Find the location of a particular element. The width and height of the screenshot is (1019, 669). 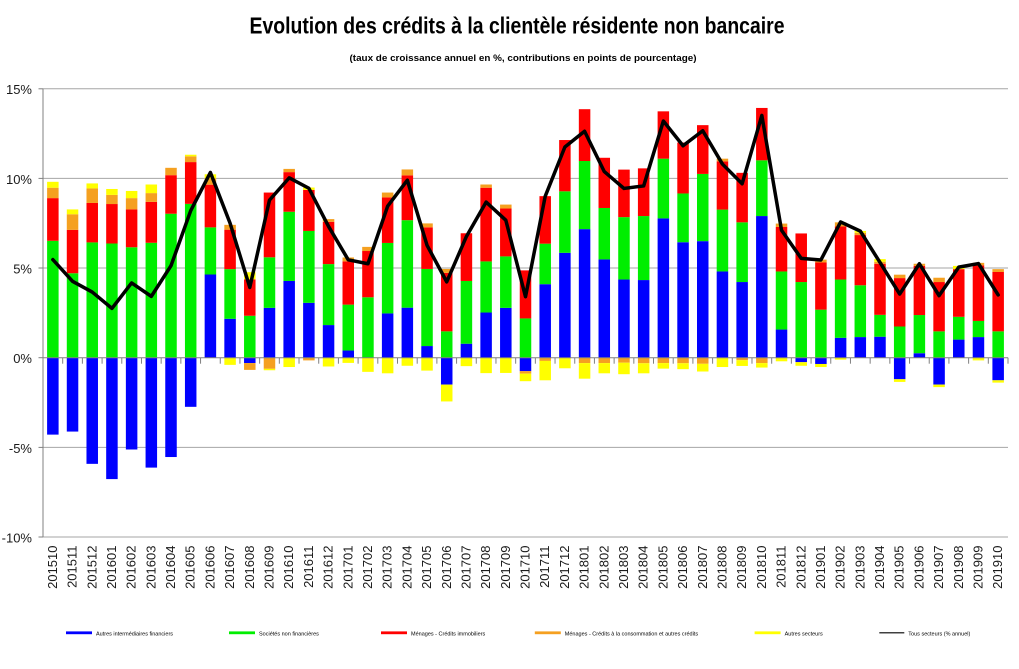

svg-text: 201902 is located at coordinates (840, 567).